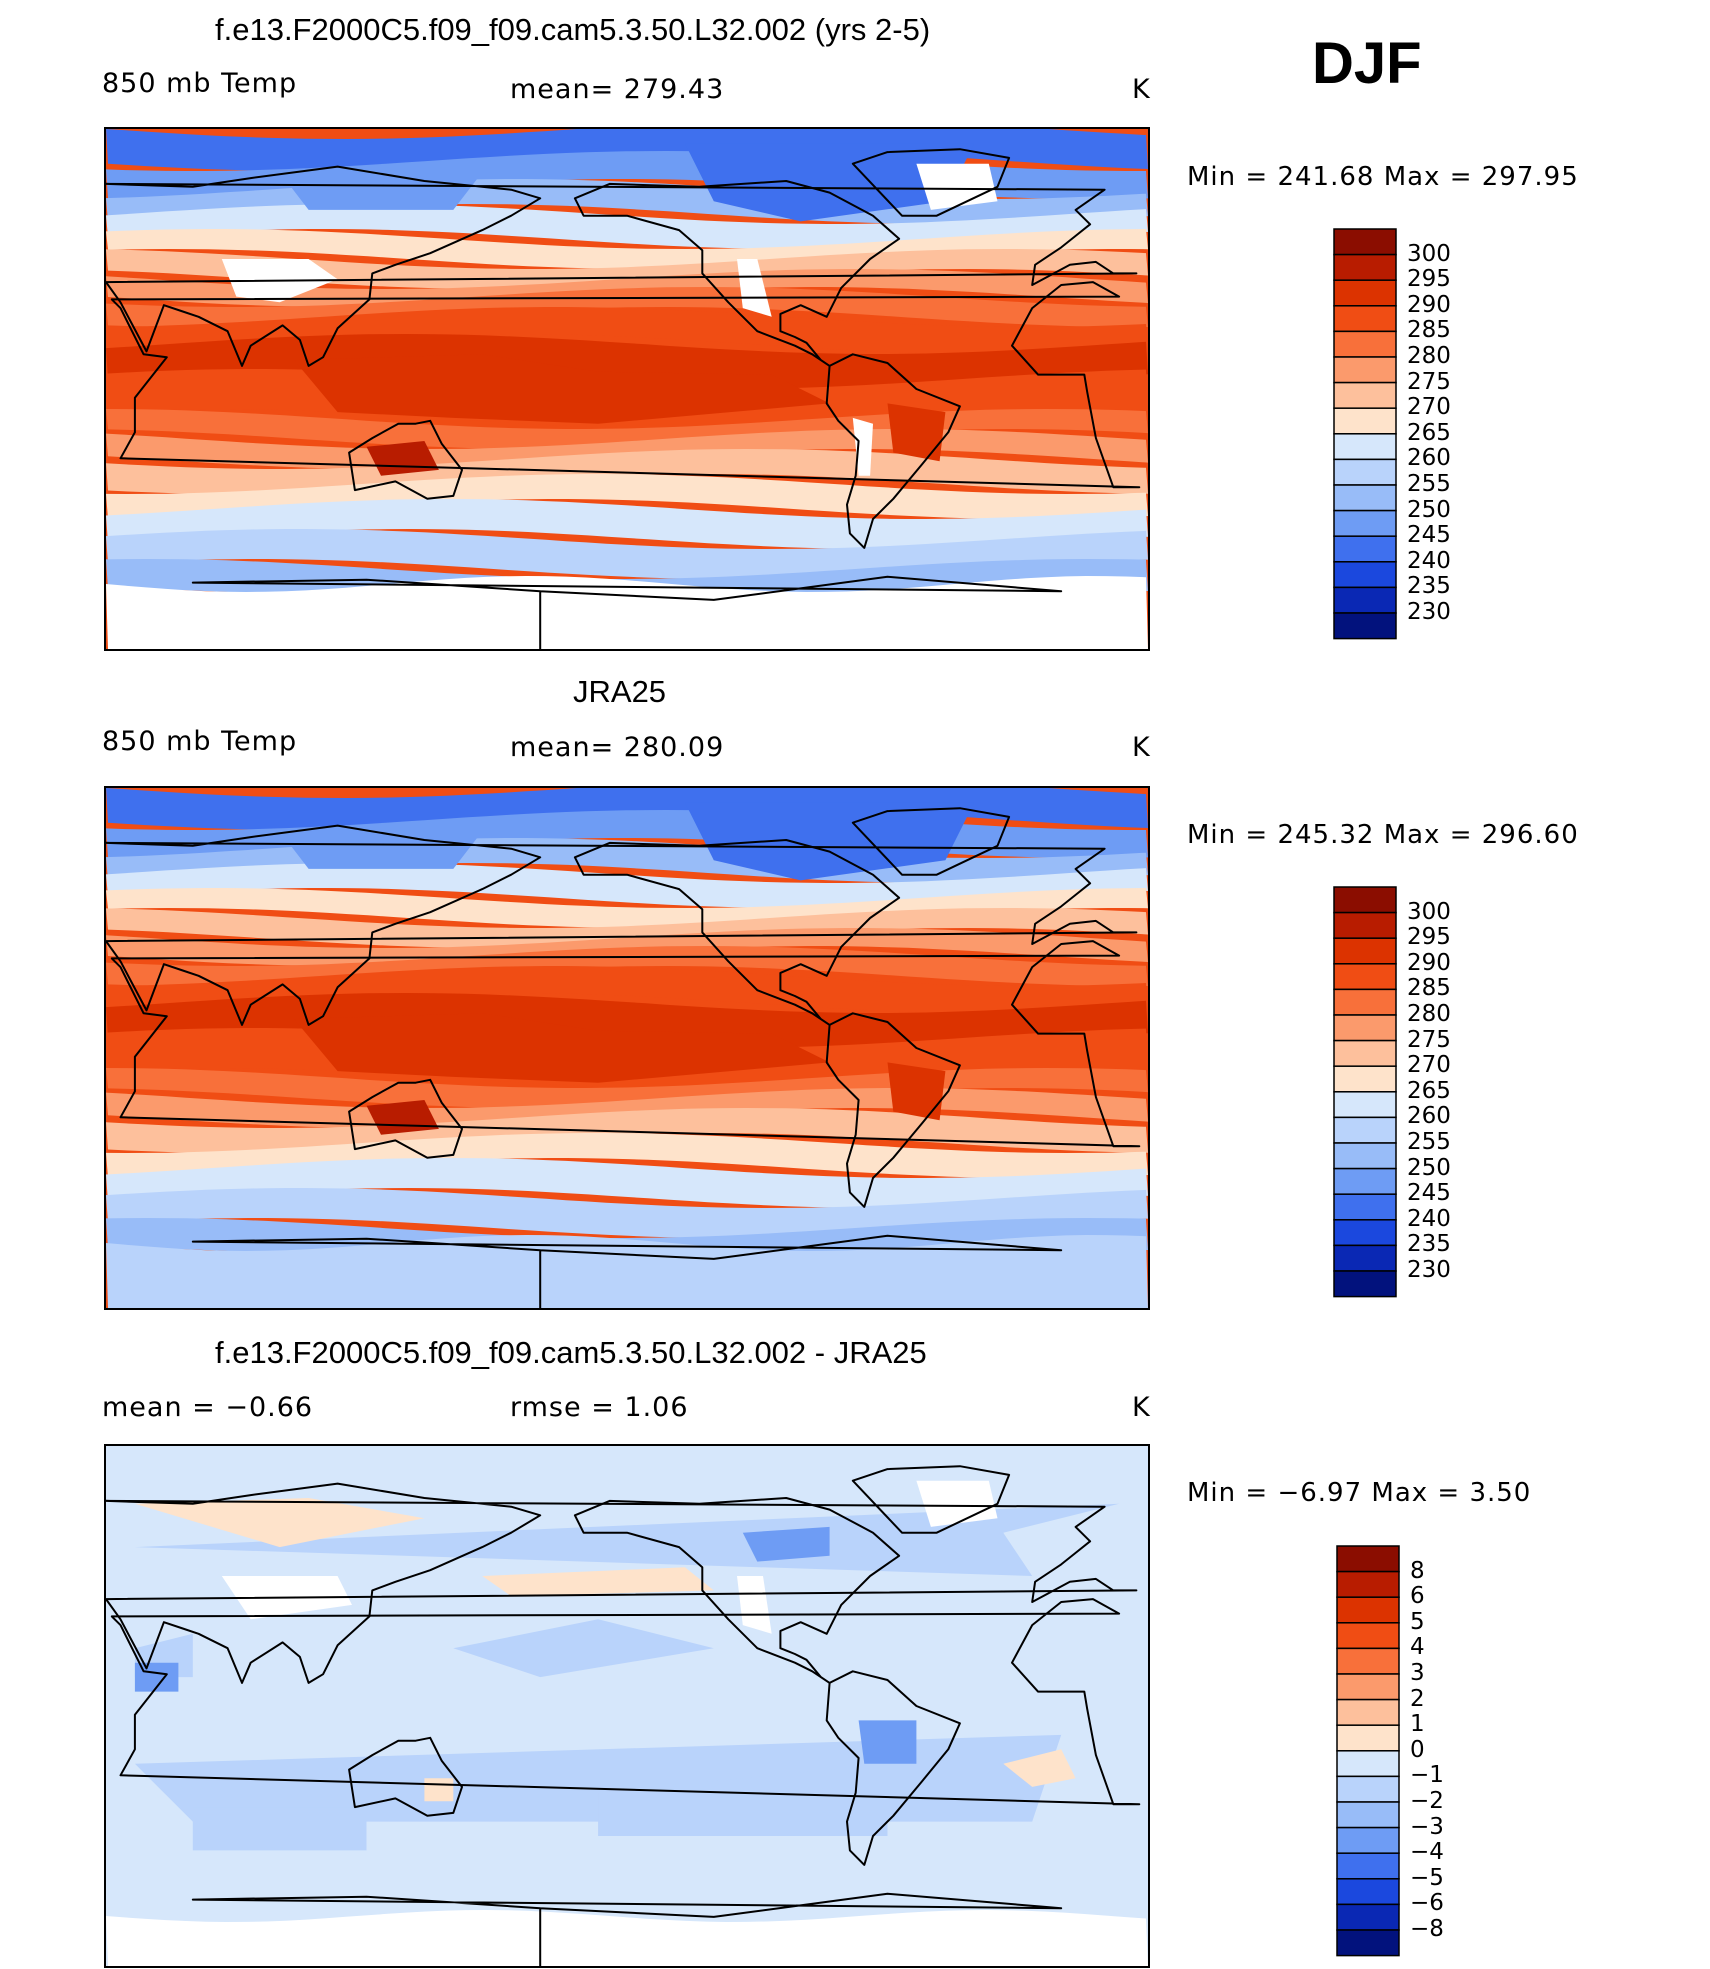 This screenshot has height=1969, width=1710. What do you see at coordinates (620, 691) in the screenshot?
I see `panel-2-title: JRA25` at bounding box center [620, 691].